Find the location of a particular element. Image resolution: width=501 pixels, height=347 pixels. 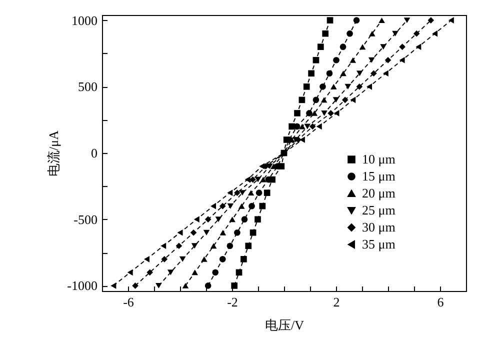

y-axis-title: 电流/μA is located at coordinates (54, 153).